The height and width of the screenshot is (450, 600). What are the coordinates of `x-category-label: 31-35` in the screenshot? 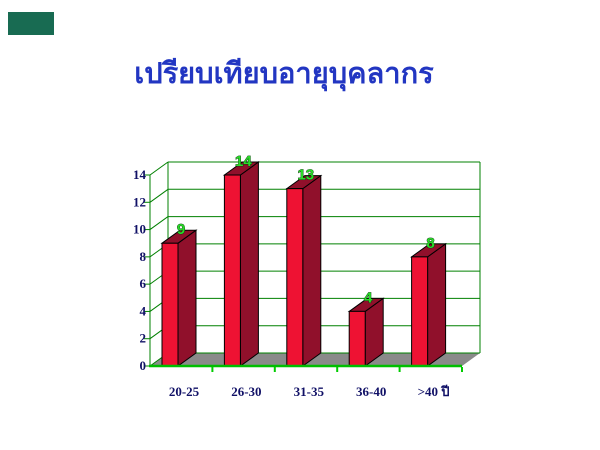 It's located at (309, 391).